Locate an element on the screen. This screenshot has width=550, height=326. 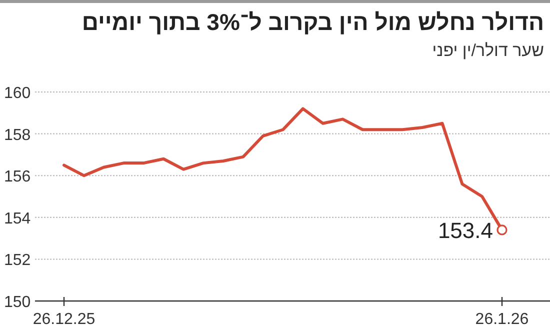
ytick: 154 is located at coordinates (17, 219).